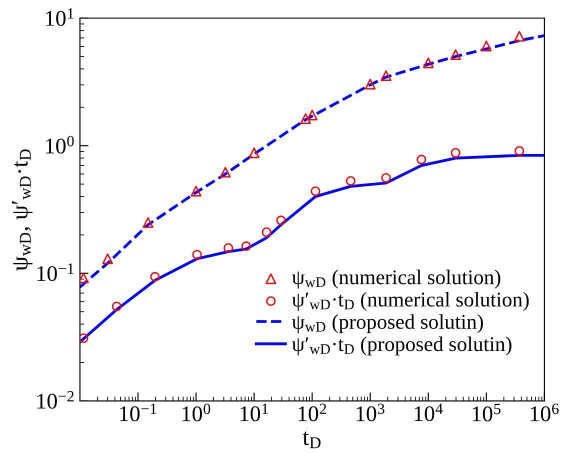 The height and width of the screenshot is (453, 563). Describe the element at coordinates (544, 413) in the screenshot. I see `x-tick-label: 10$^{6}$` at that location.